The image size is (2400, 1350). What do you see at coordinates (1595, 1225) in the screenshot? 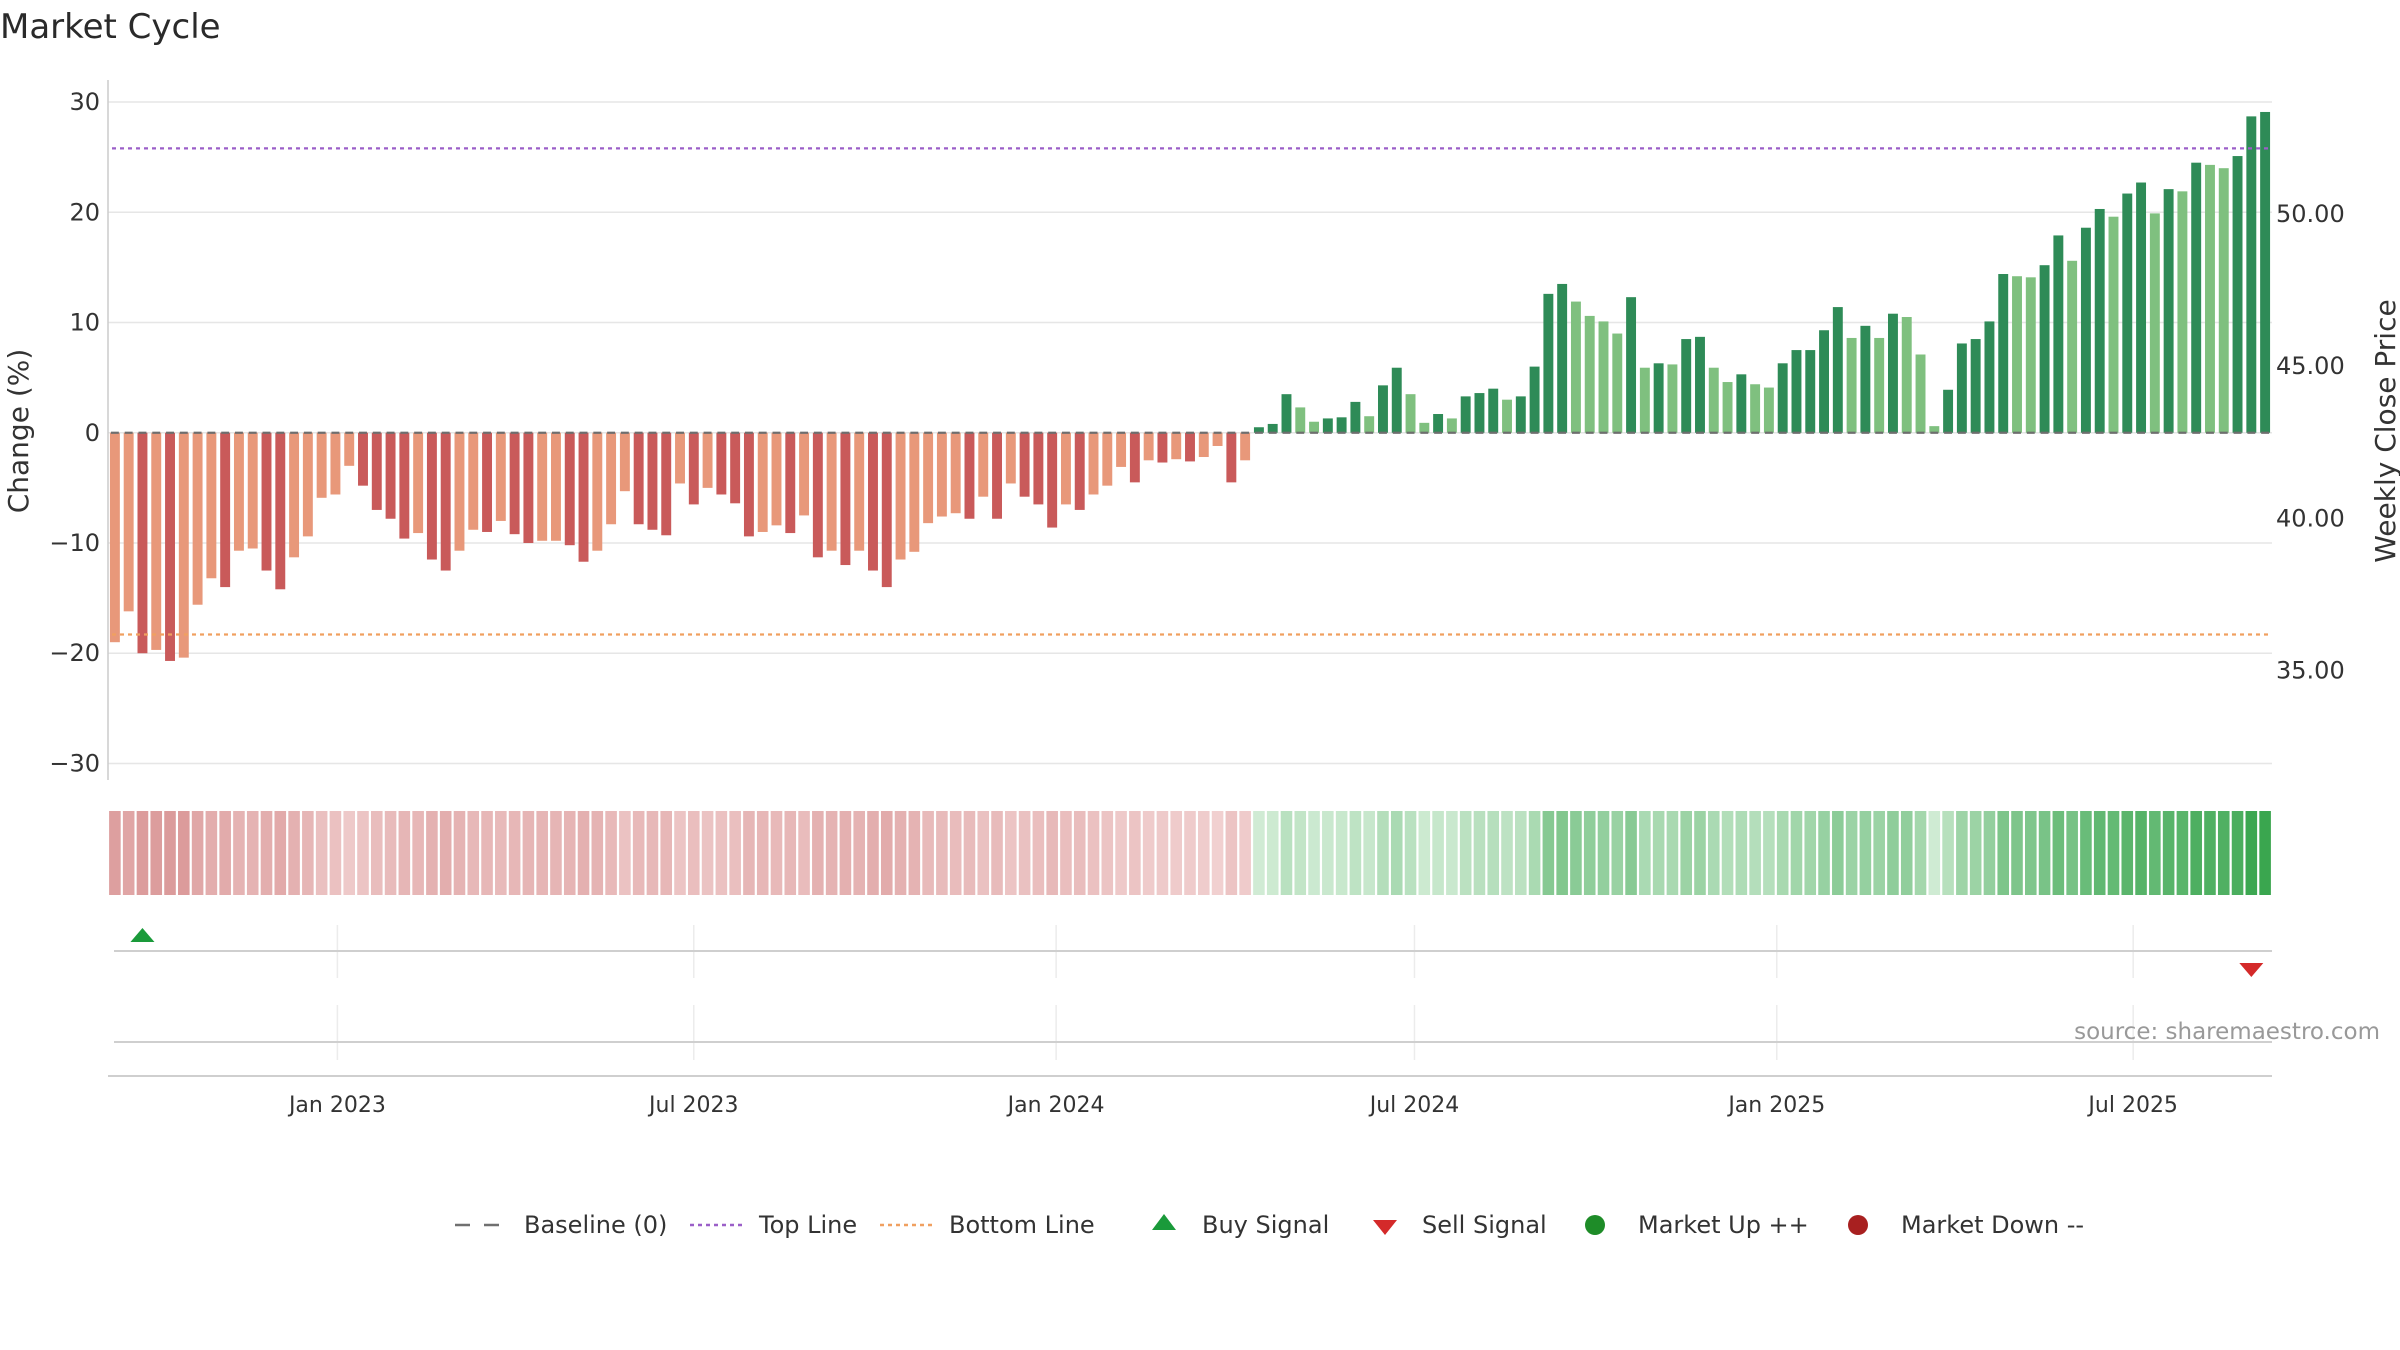
I see `legend-swatch-circle-icon` at bounding box center [1595, 1225].